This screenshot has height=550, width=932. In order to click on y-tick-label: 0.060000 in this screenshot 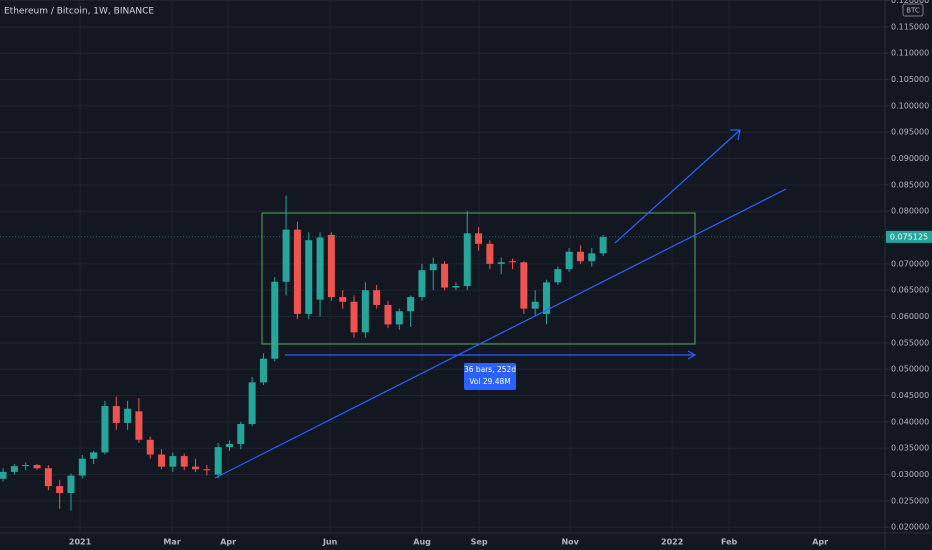, I will do `click(910, 316)`.